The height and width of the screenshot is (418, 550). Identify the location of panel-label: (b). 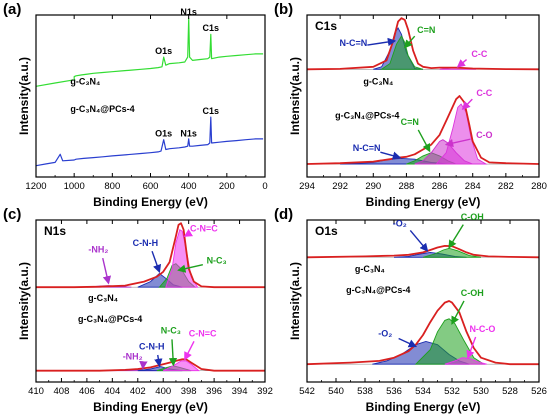
(283, 9).